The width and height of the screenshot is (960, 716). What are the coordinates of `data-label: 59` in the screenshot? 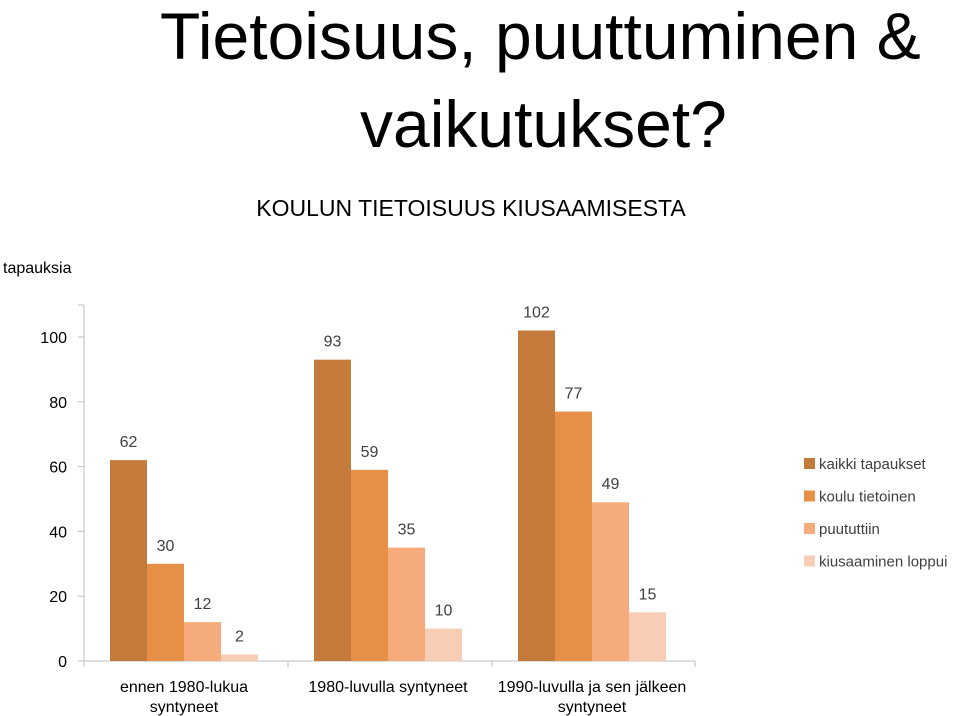 It's located at (370, 452).